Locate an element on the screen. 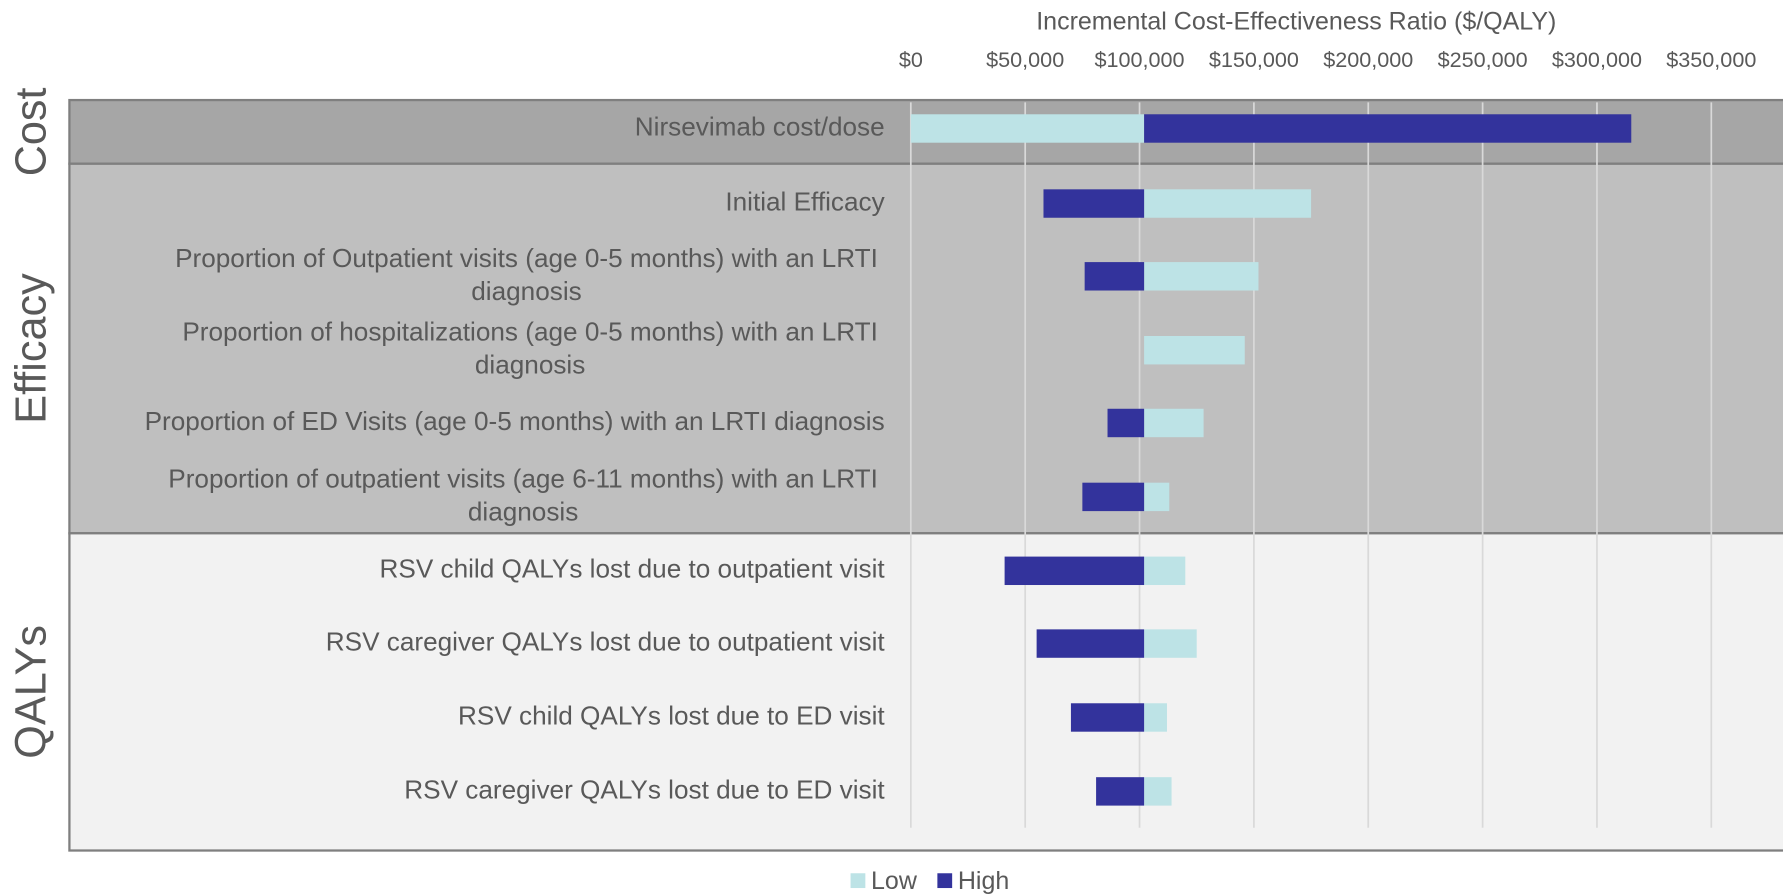  x-tick-label: $250,000 is located at coordinates (1483, 59).